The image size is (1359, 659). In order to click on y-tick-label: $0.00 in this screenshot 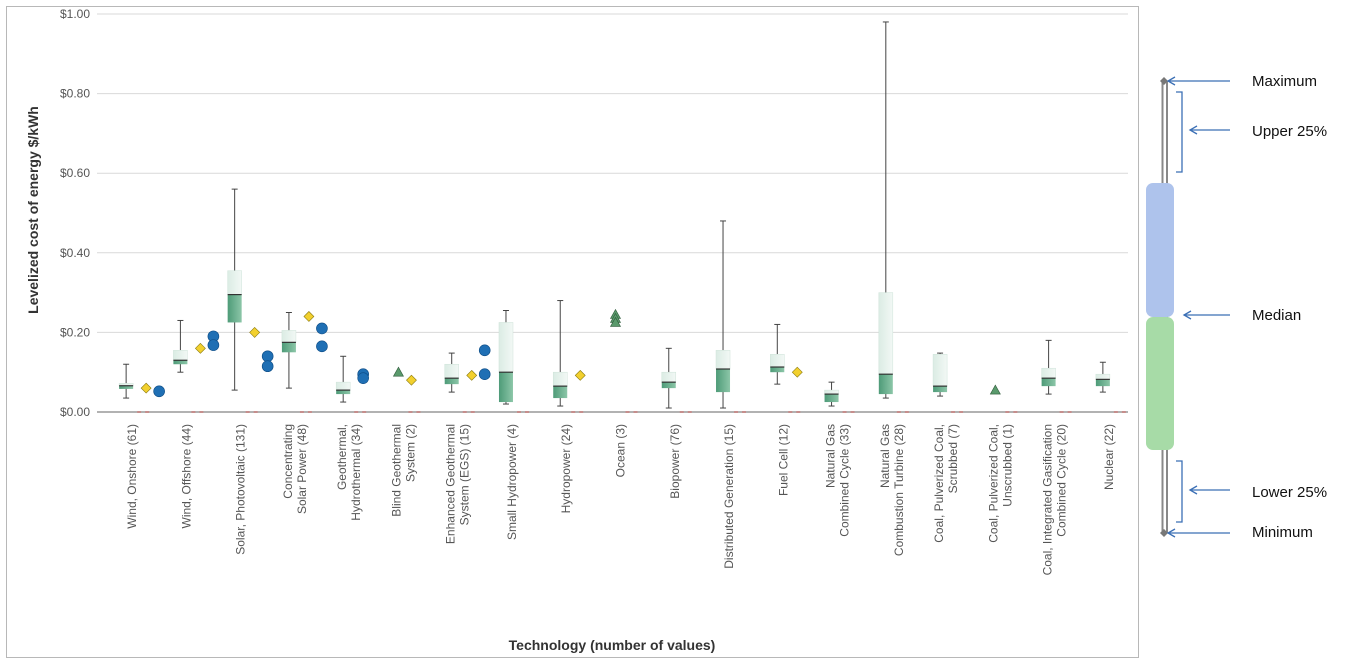, I will do `click(75, 412)`.